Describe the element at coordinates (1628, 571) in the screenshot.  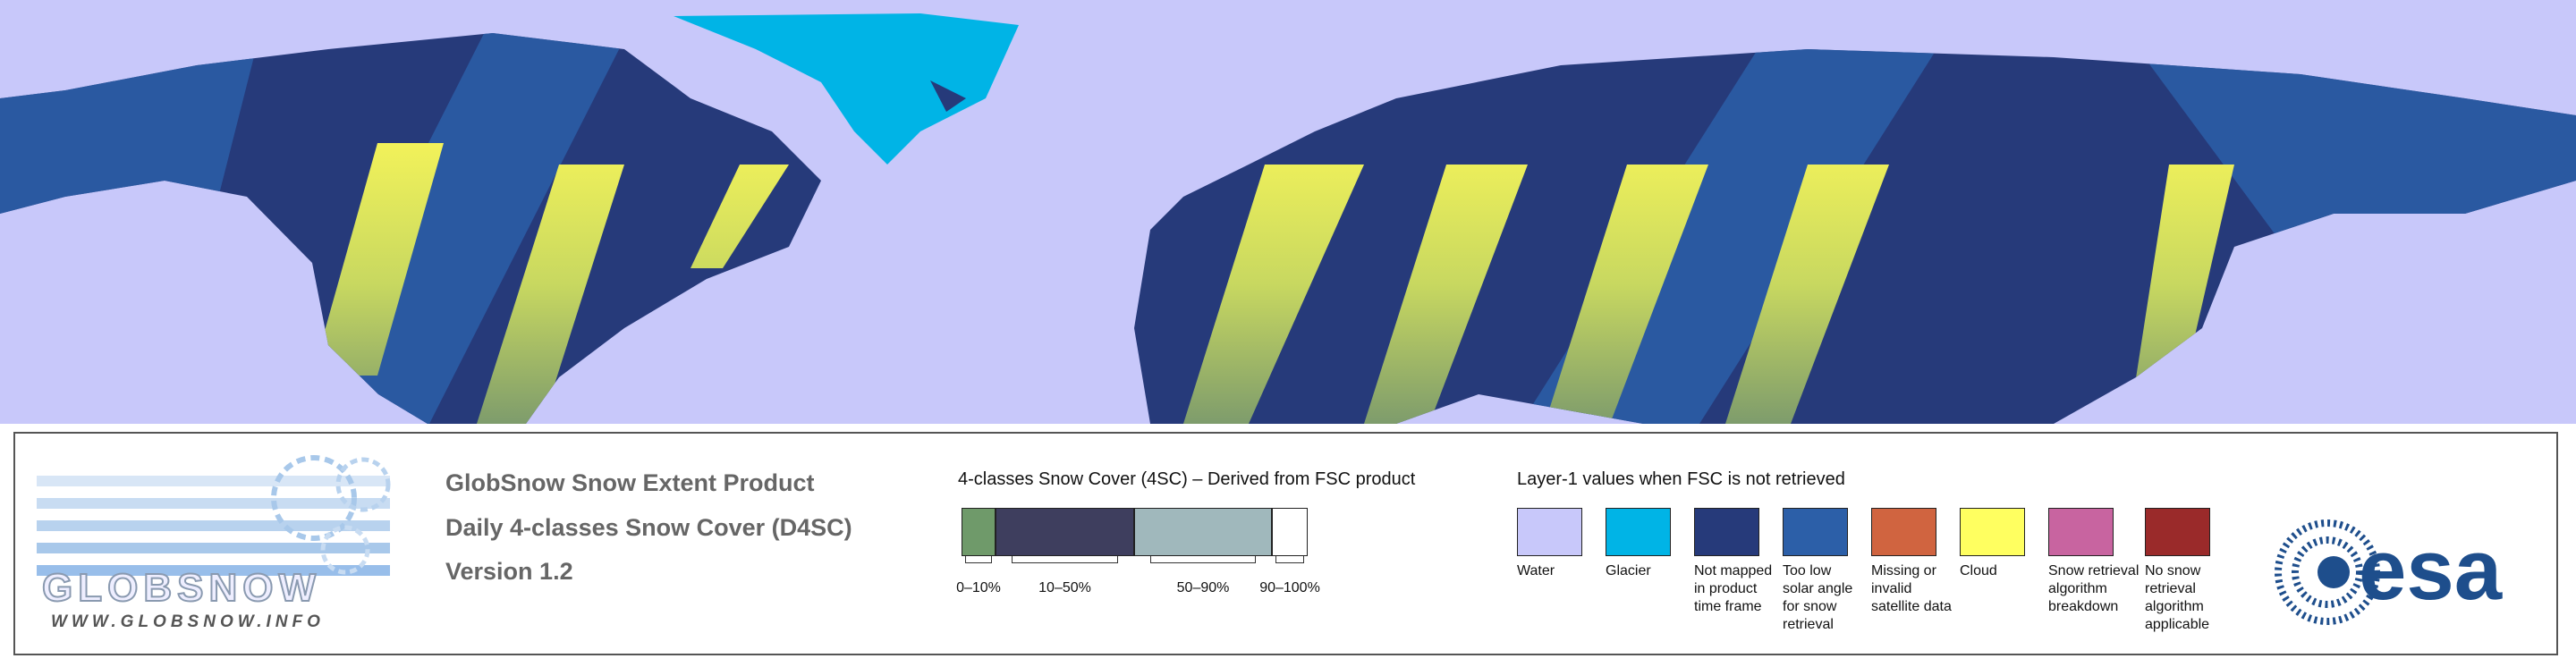
I see `layer-label: Glacier` at that location.